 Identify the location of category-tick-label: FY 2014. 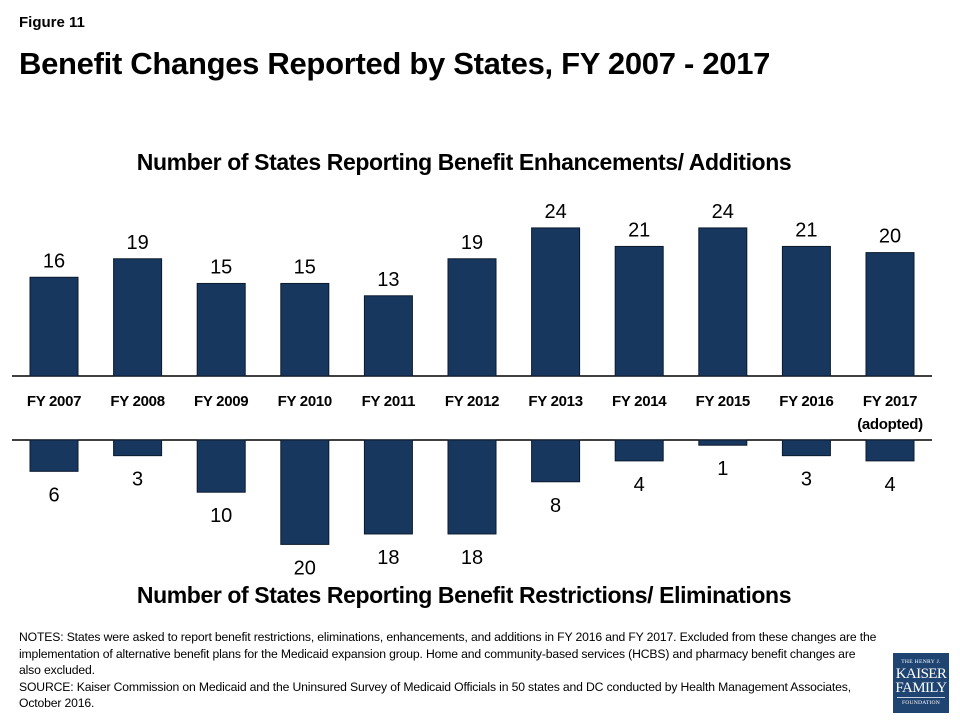
(639, 401).